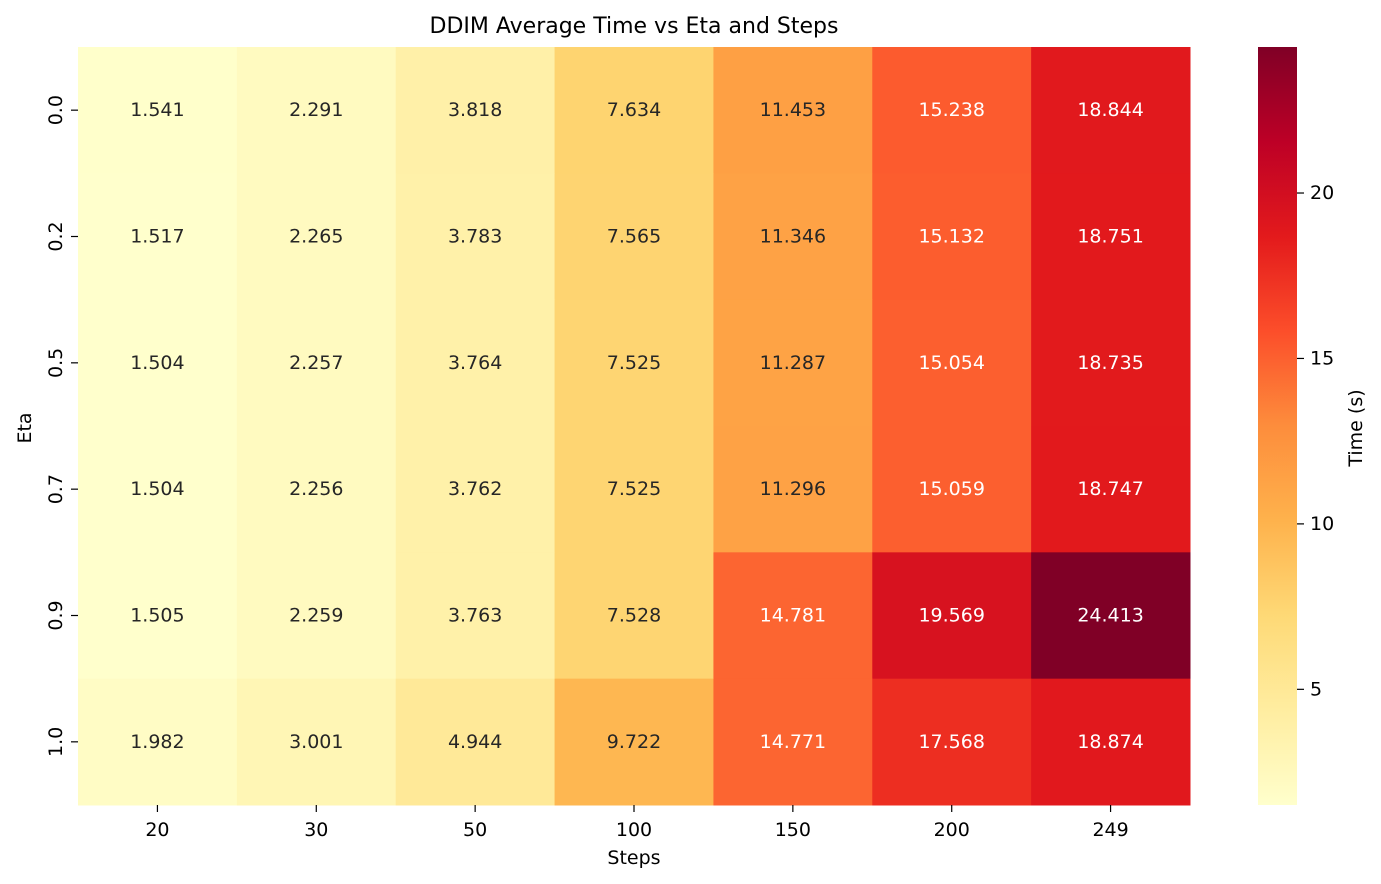 Image resolution: width=1381 pixels, height=884 pixels. What do you see at coordinates (56, 236) in the screenshot?
I see `y-tick-label: 0.2` at bounding box center [56, 236].